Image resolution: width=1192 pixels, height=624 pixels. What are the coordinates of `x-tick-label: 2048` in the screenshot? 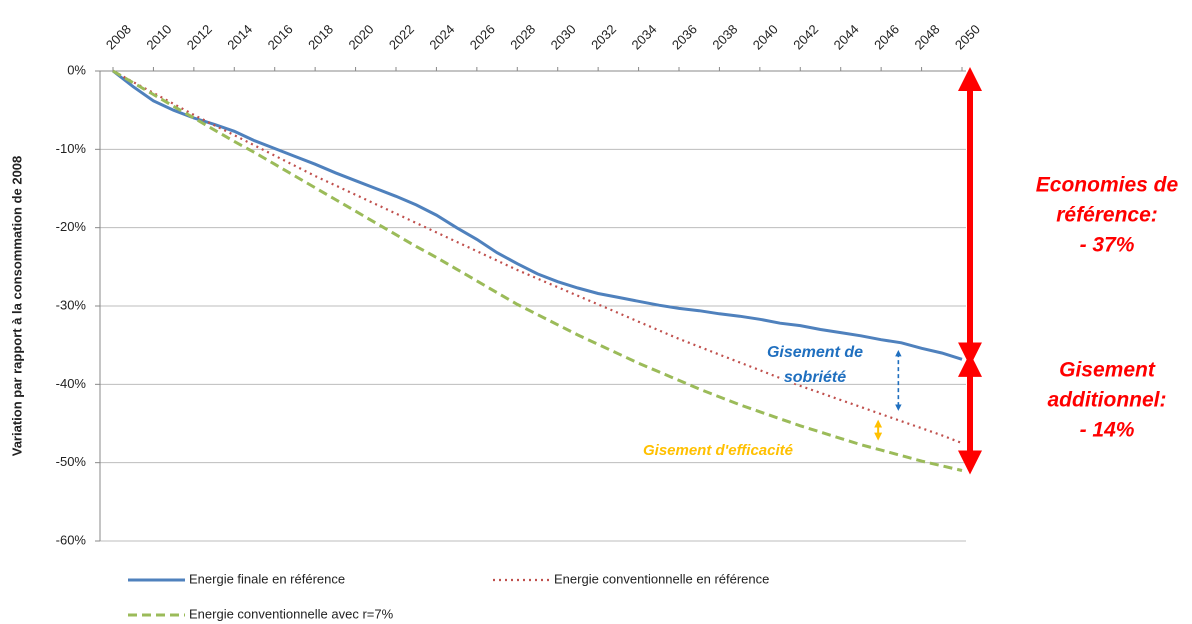 It's located at (927, 36).